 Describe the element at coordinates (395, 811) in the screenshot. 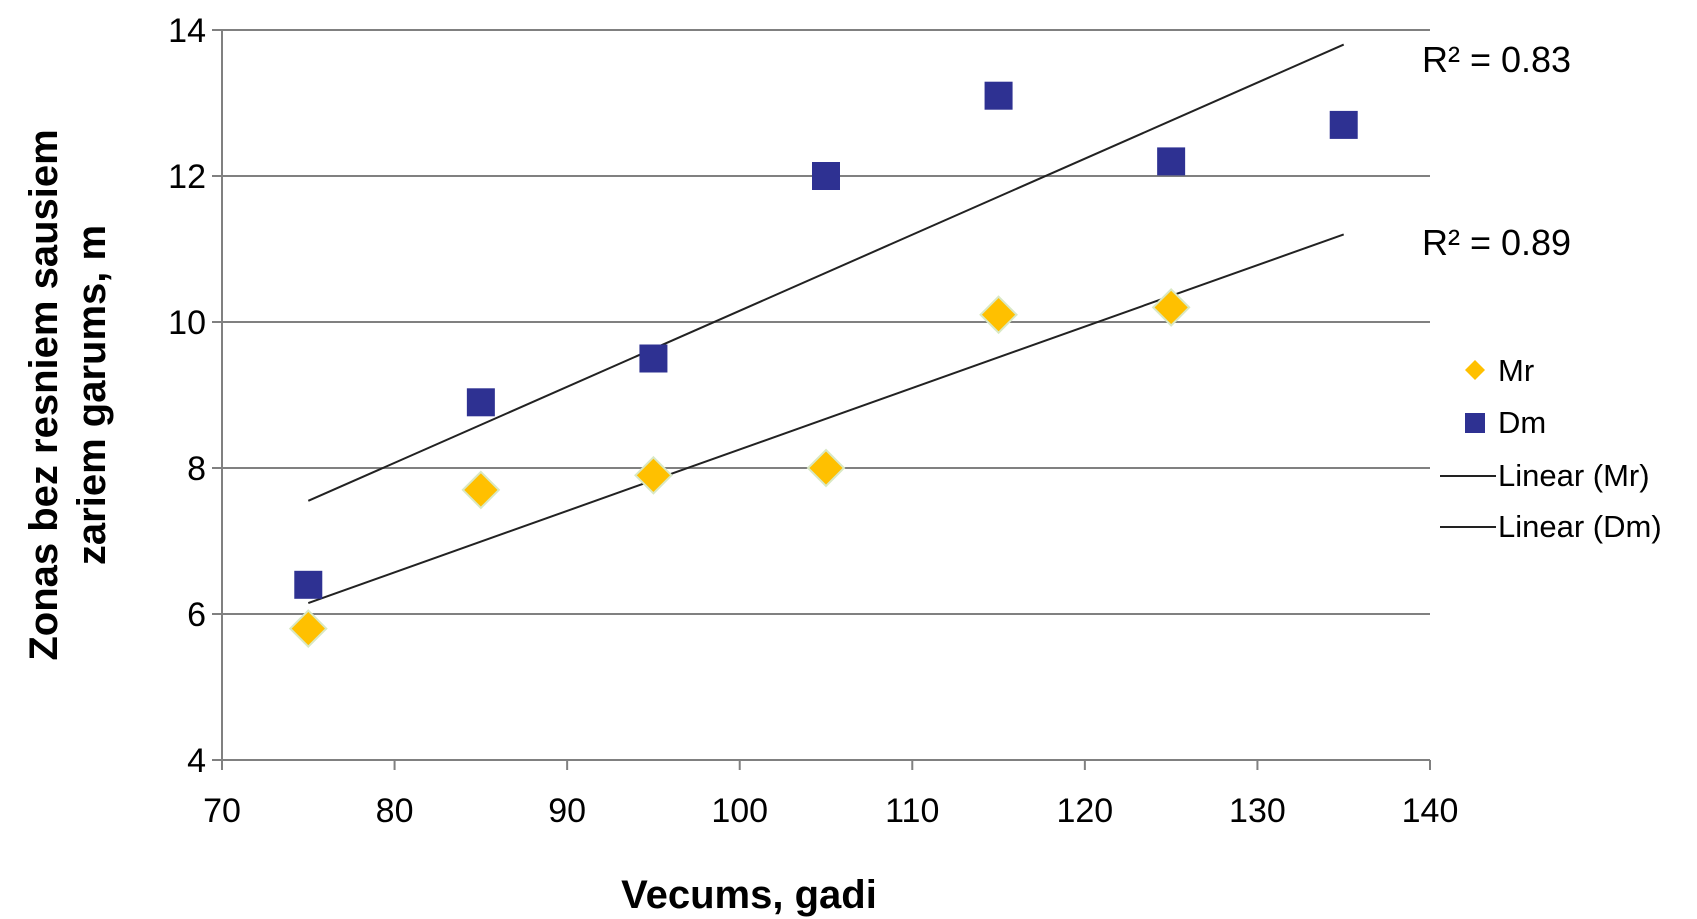

I see `x-tick-label: 80` at that location.